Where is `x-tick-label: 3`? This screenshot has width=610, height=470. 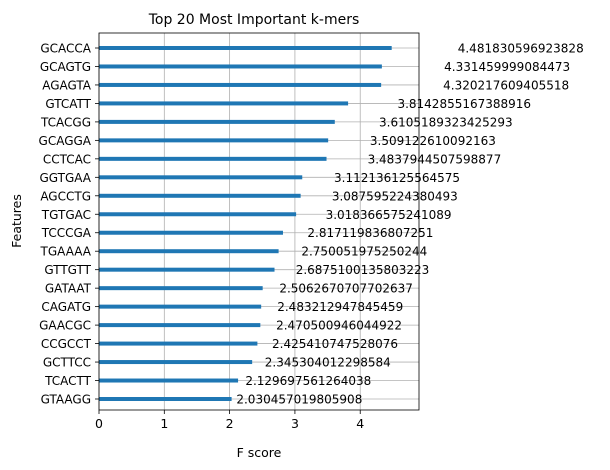 x-tick-label: 3 is located at coordinates (295, 423).